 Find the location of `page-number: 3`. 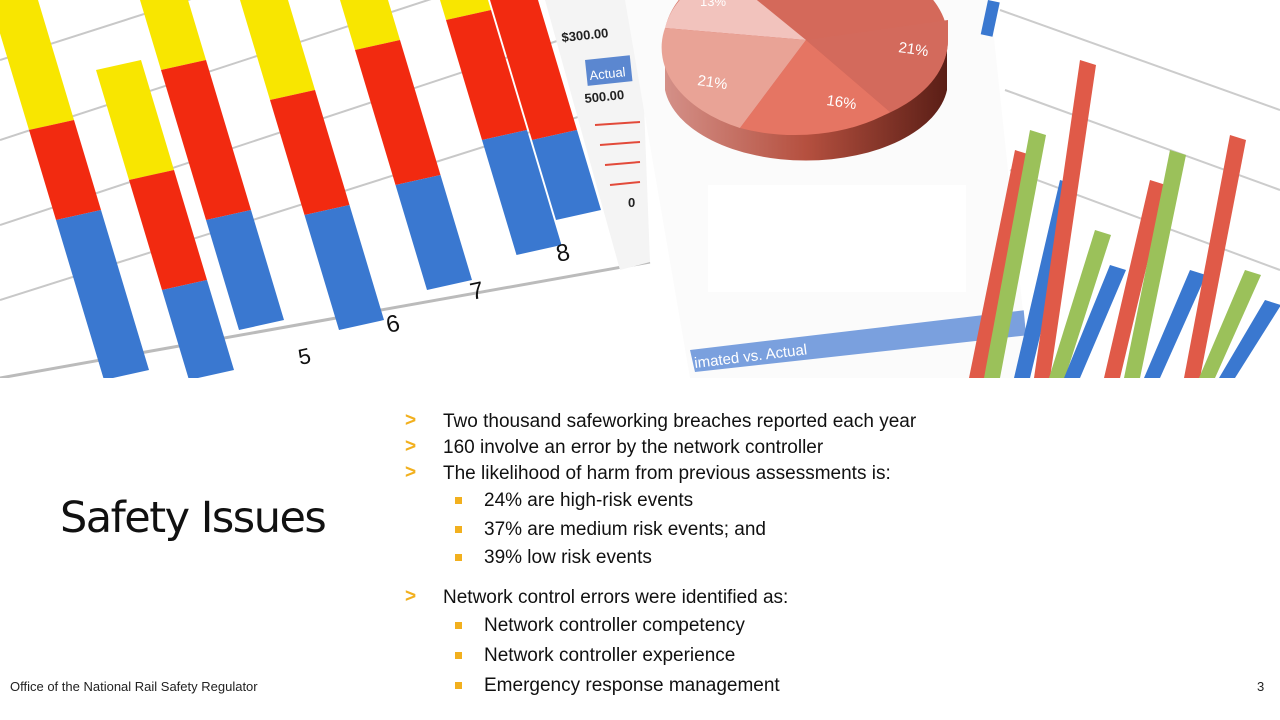

page-number: 3 is located at coordinates (1261, 686).